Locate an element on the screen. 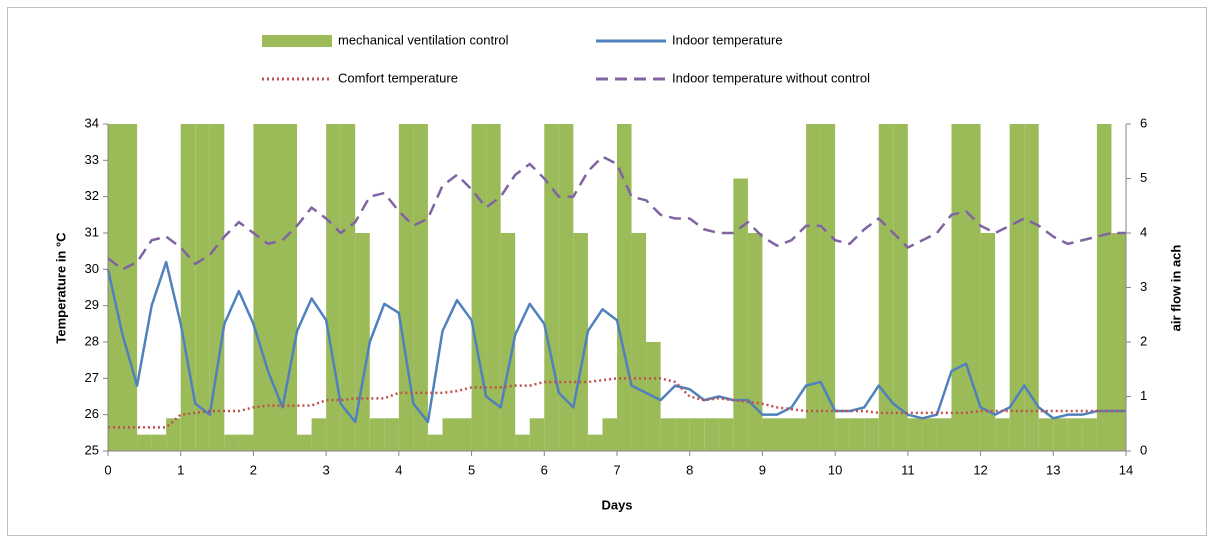  x-tick-label: 11 is located at coordinates (908, 469).